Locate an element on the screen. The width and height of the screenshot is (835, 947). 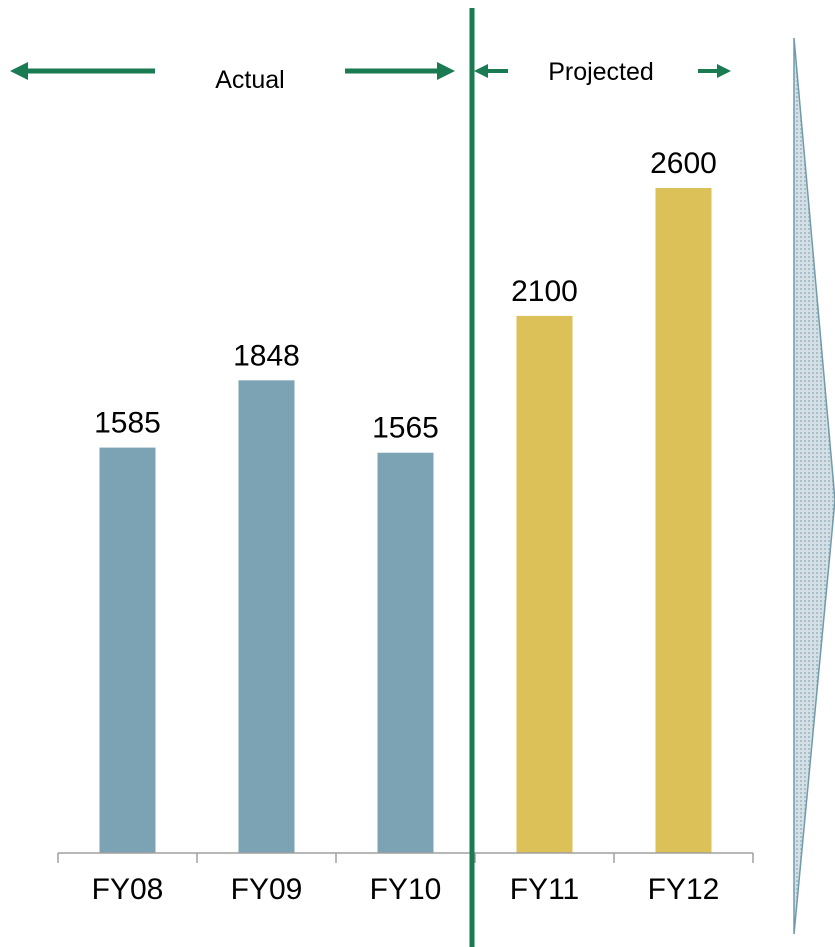
value-label-fy11: 2100 is located at coordinates (544, 291).